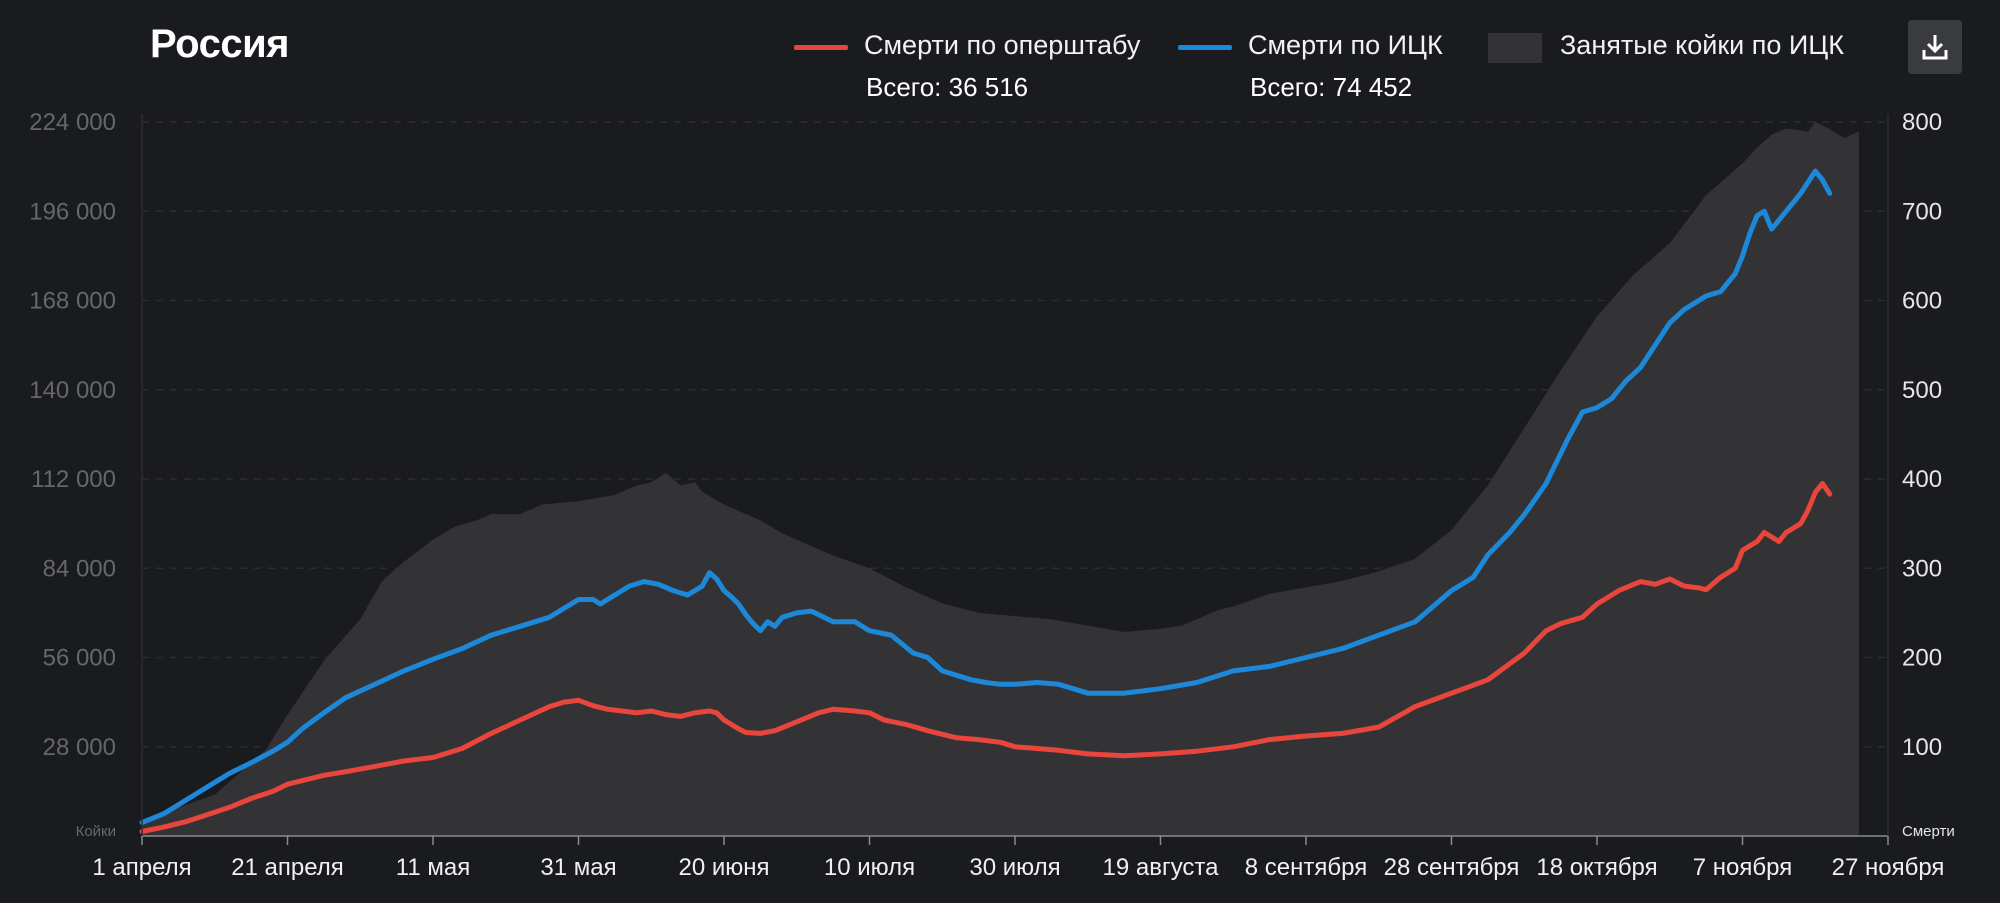 This screenshot has height=903, width=2000. Describe the element at coordinates (72, 122) in the screenshot. I see `left-tick-label: 224 000` at that location.